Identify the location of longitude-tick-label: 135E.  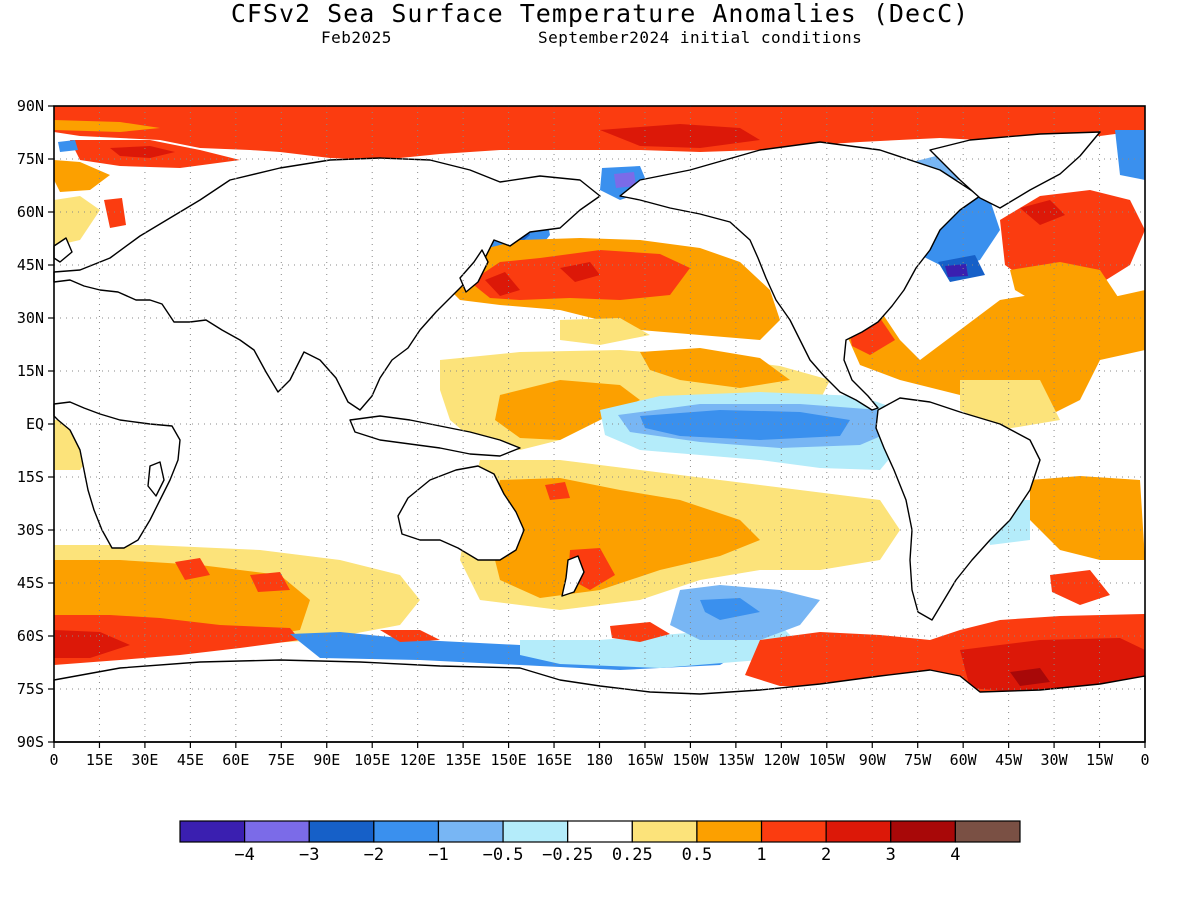
(463, 760).